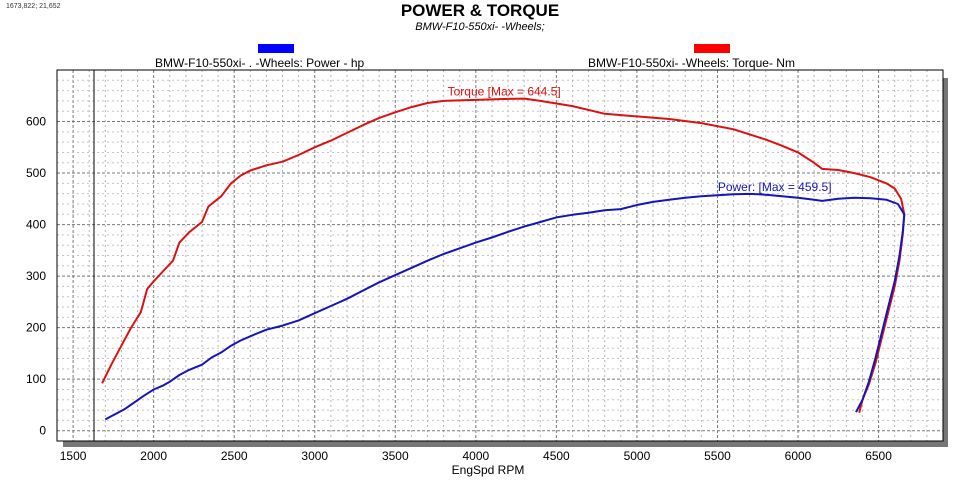 This screenshot has width=960, height=488. Describe the element at coordinates (878, 456) in the screenshot. I see `x-tick-label: 6500` at that location.